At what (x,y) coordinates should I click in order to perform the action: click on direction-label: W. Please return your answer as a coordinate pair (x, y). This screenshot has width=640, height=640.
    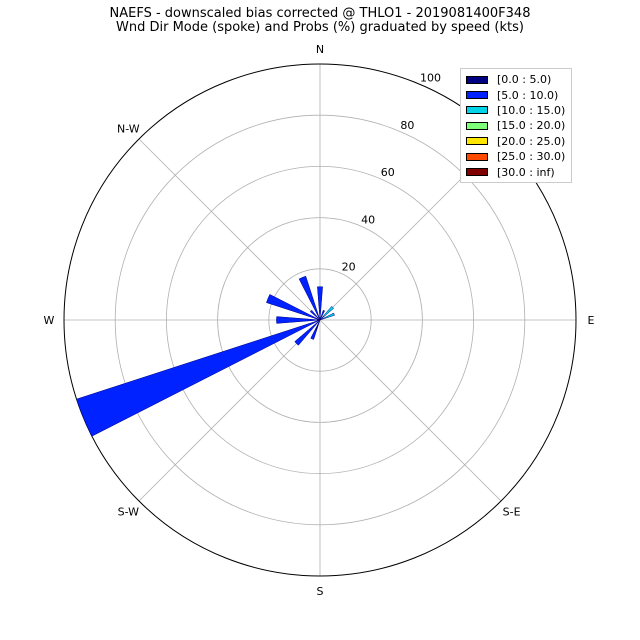
    Looking at the image, I should click on (49, 320).